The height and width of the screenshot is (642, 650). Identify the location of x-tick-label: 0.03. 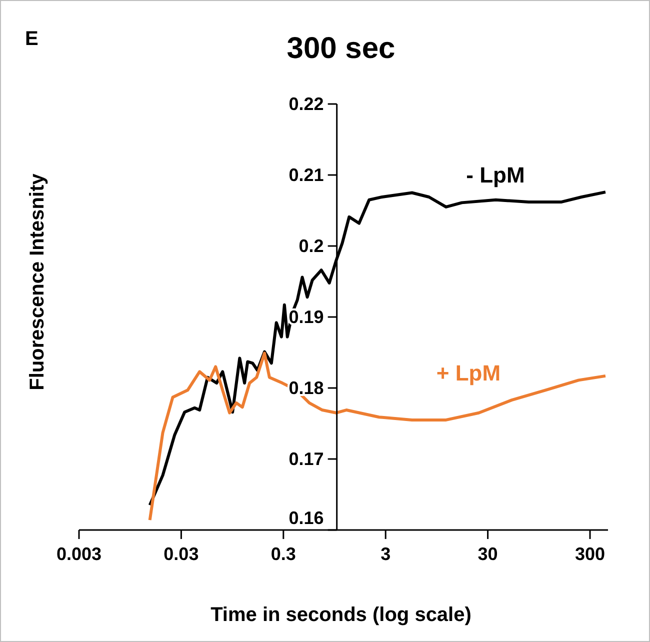
(181, 554).